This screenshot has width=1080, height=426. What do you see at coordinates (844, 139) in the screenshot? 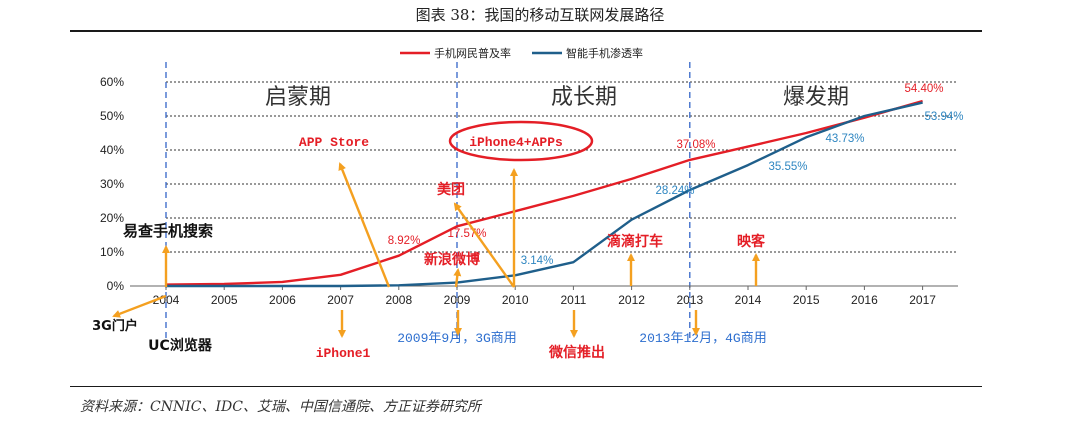
I see `data-label: 43.73%` at bounding box center [844, 139].